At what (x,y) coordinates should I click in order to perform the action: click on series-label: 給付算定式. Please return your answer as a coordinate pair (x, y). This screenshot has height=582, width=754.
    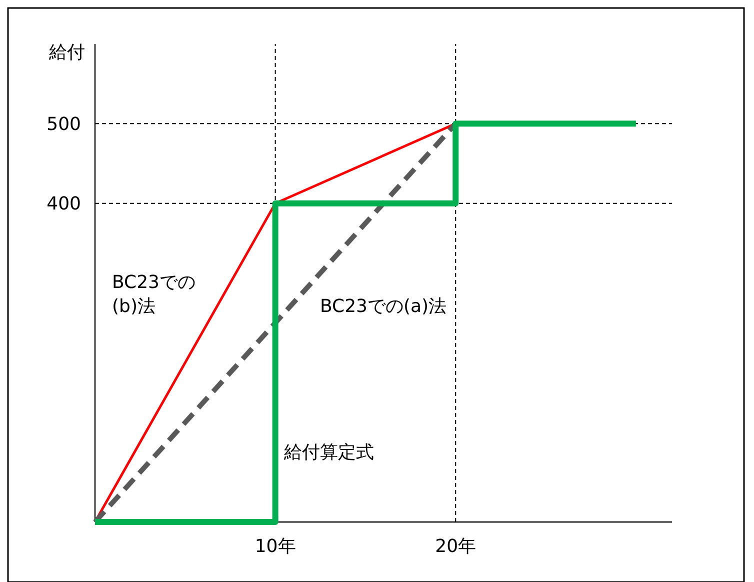
    Looking at the image, I should click on (328, 452).